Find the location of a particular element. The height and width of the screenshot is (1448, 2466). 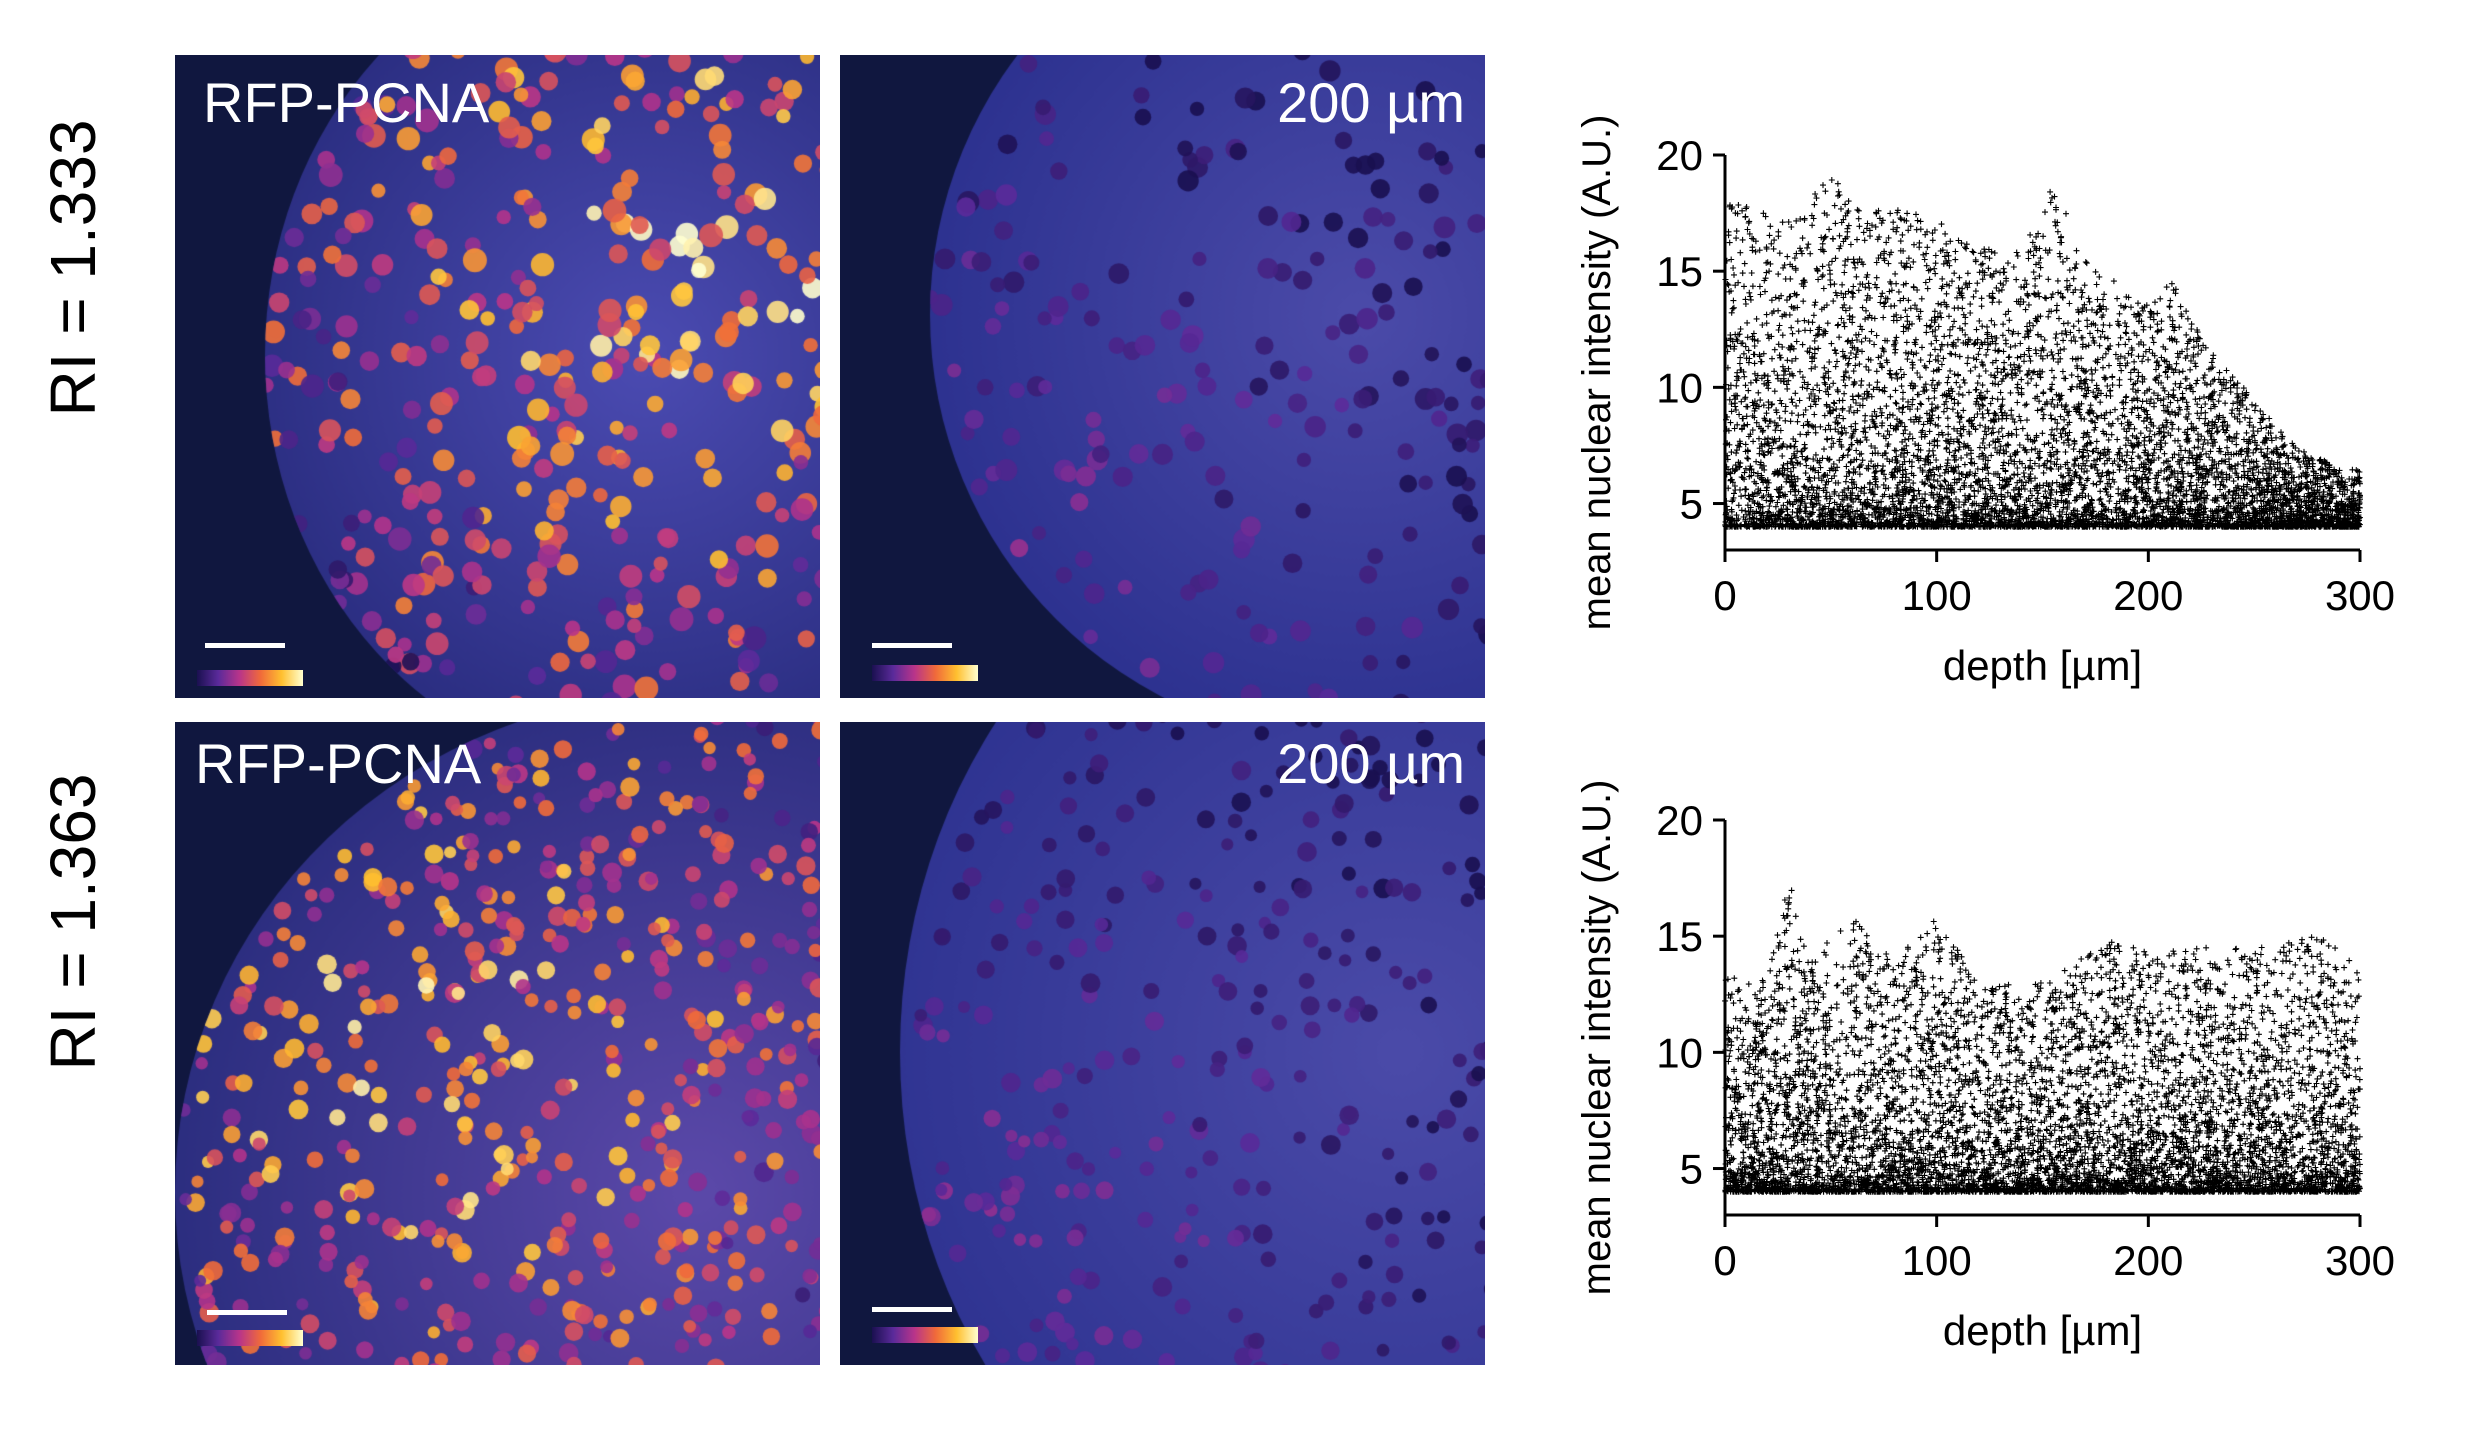

row-label-1-text: RI = 1.333 is located at coordinates (73, 268).